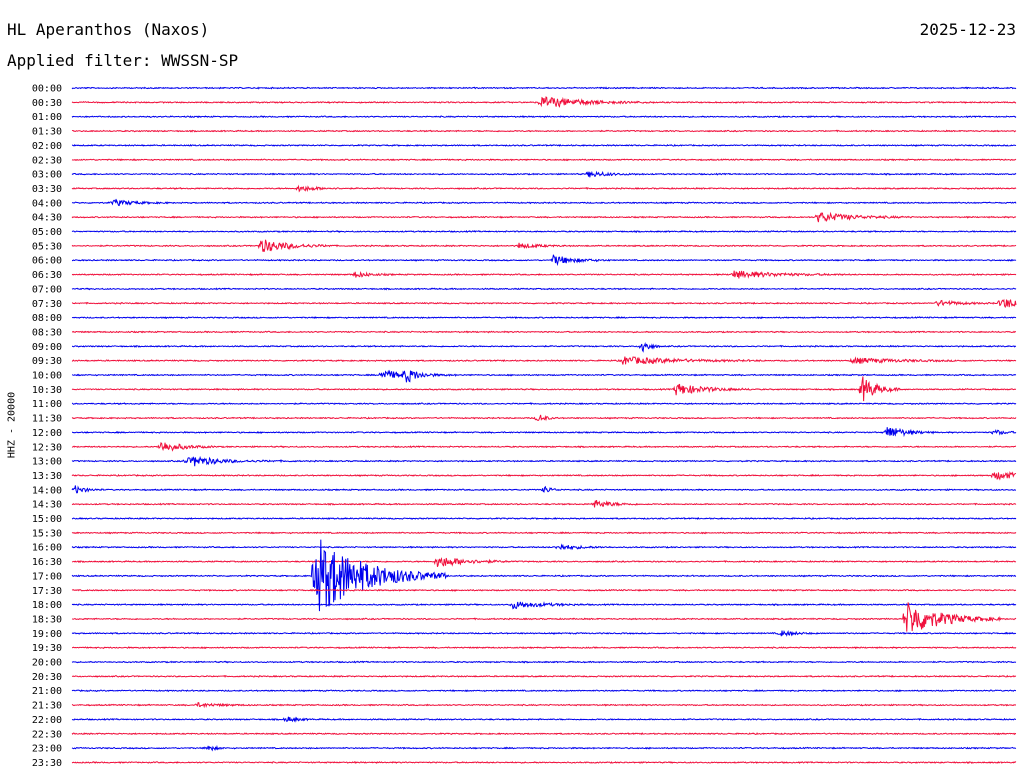 This screenshot has height=780, width=1024. What do you see at coordinates (47, 390) in the screenshot?
I see `time-tick-label: 10:30` at bounding box center [47, 390].